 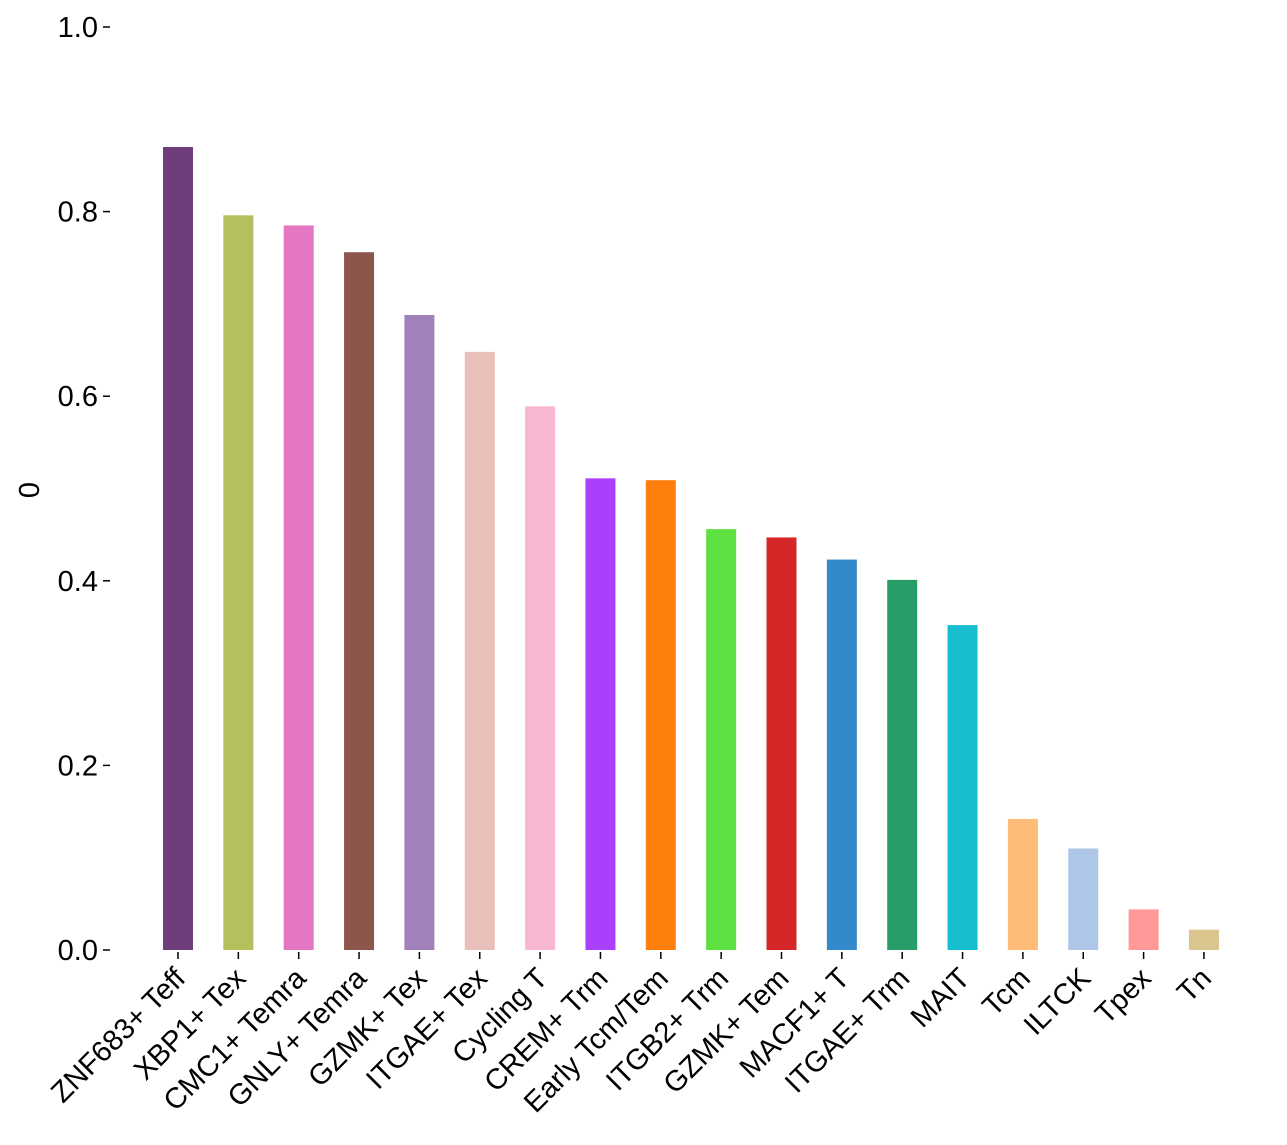 What do you see at coordinates (479, 650) in the screenshot?
I see `bar-itgae-tex` at bounding box center [479, 650].